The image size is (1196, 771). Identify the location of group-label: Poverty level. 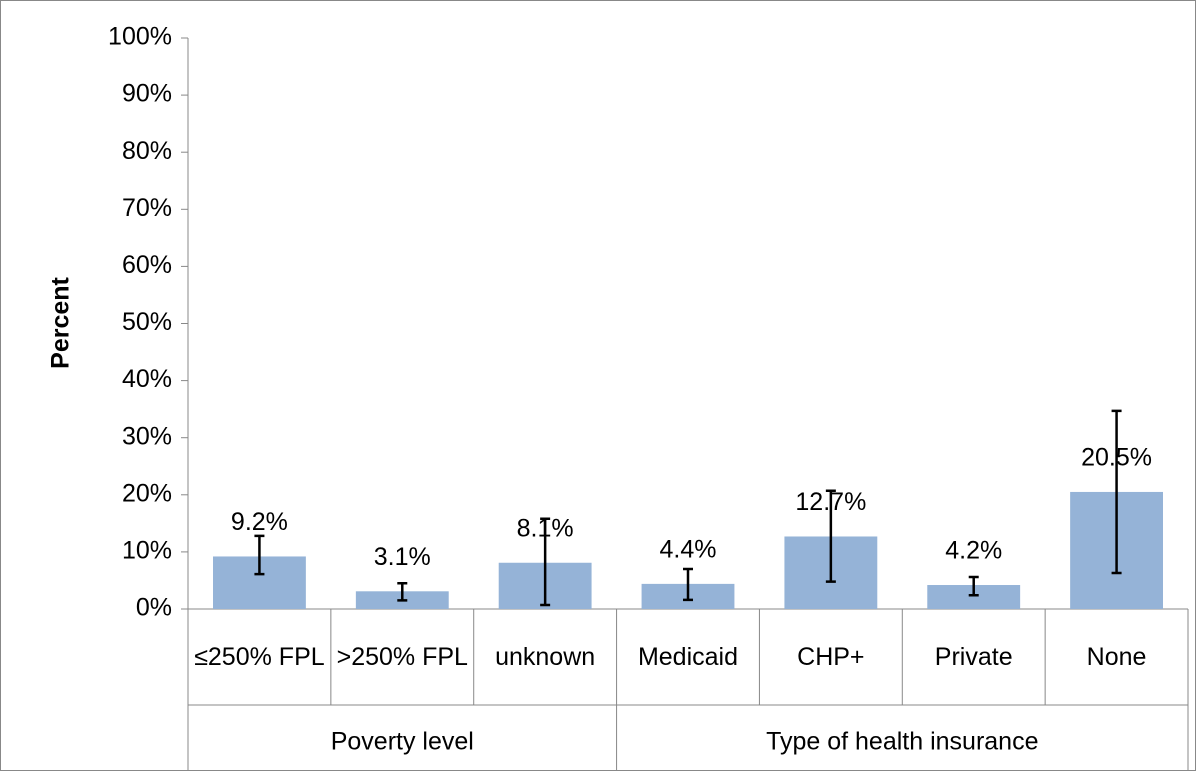
(402, 742).